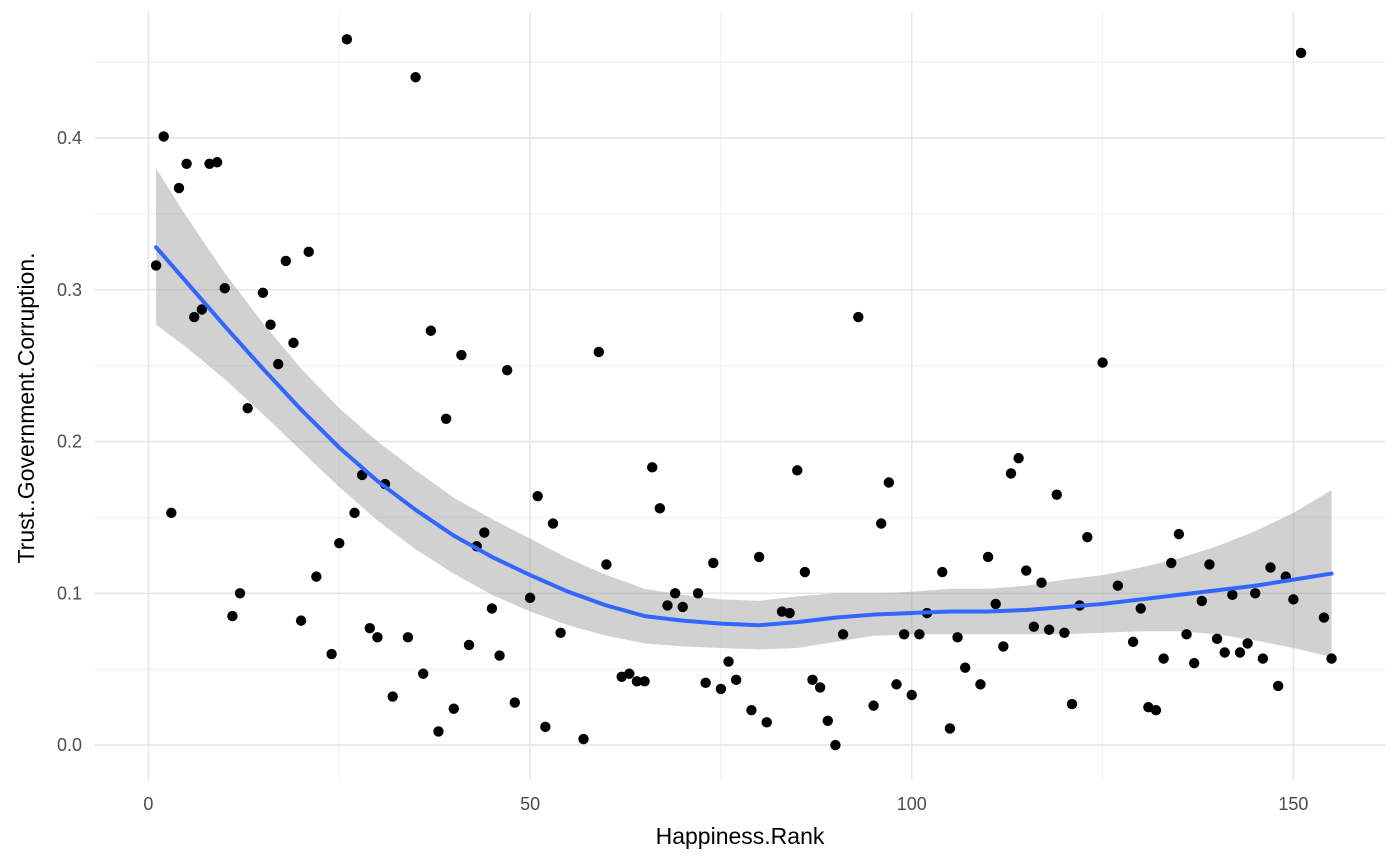  I want to click on y-tick-label: 0.0, so click(69, 745).